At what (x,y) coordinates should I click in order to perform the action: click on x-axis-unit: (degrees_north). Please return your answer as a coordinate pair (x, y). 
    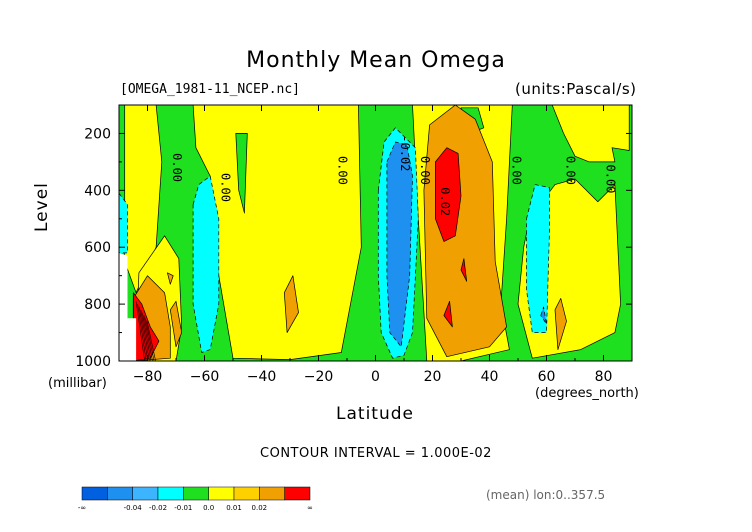
    Looking at the image, I should click on (587, 393).